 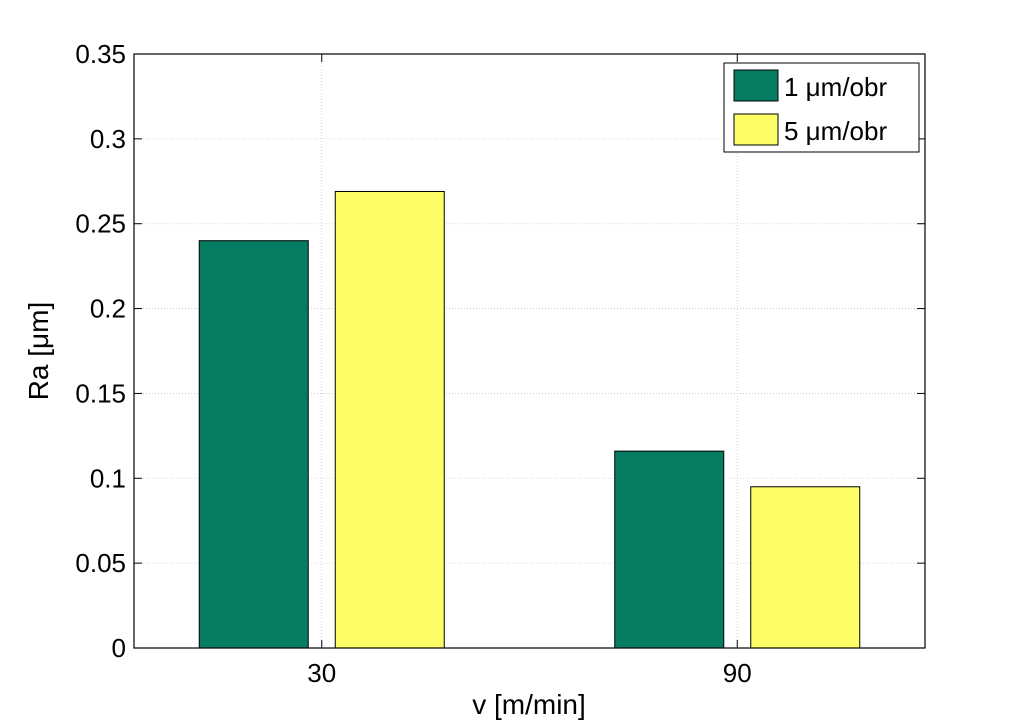 I want to click on x-axis-title: v [m/min], so click(x=529, y=704).